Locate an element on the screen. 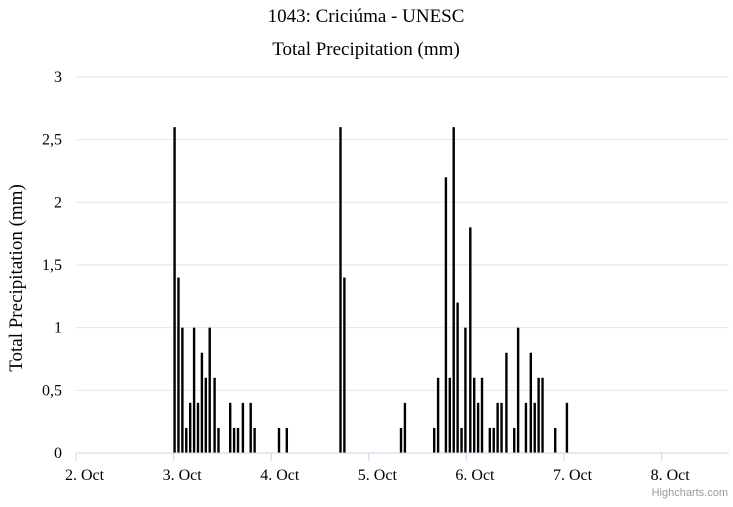 This screenshot has width=733, height=507. chart-subtitle: Total Precipitation (mm) is located at coordinates (366, 49).